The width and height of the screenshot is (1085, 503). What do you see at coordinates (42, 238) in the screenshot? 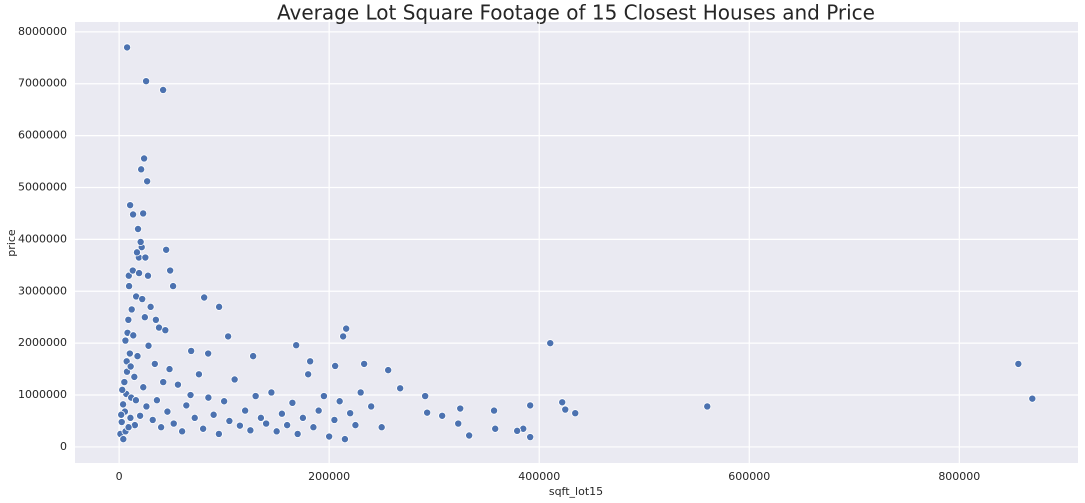
I see `y-tick-label: 4000000` at bounding box center [42, 238].